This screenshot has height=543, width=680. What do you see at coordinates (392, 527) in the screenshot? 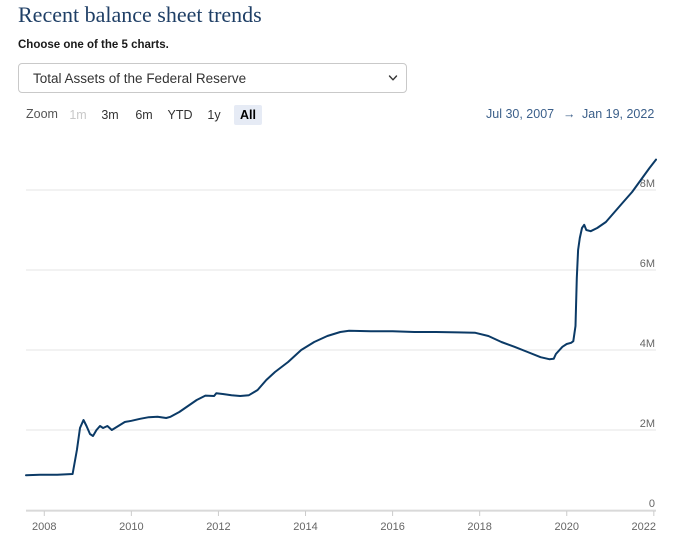
I see `x-tick-label: 2016` at bounding box center [392, 527].